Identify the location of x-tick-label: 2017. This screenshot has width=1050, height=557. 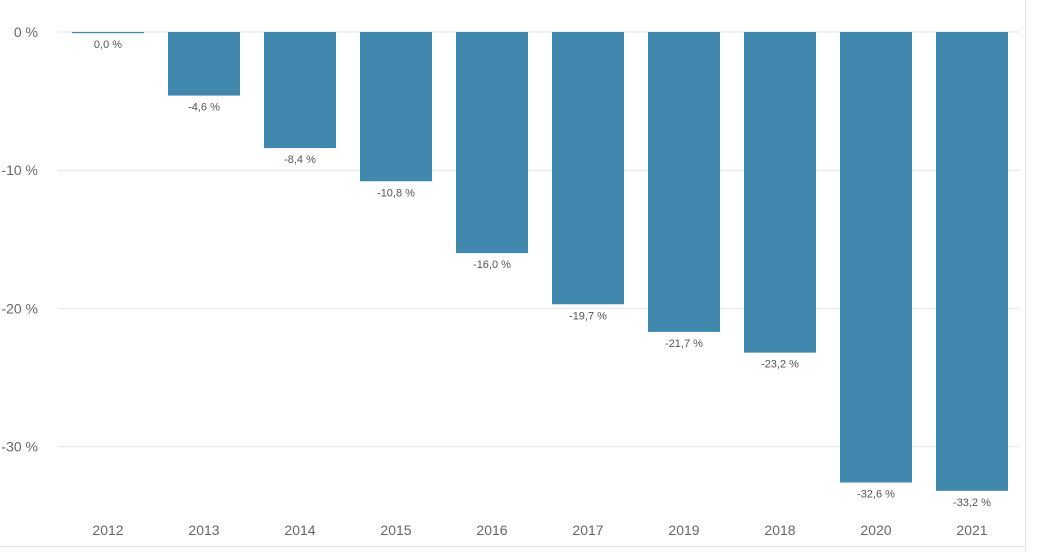
(587, 530).